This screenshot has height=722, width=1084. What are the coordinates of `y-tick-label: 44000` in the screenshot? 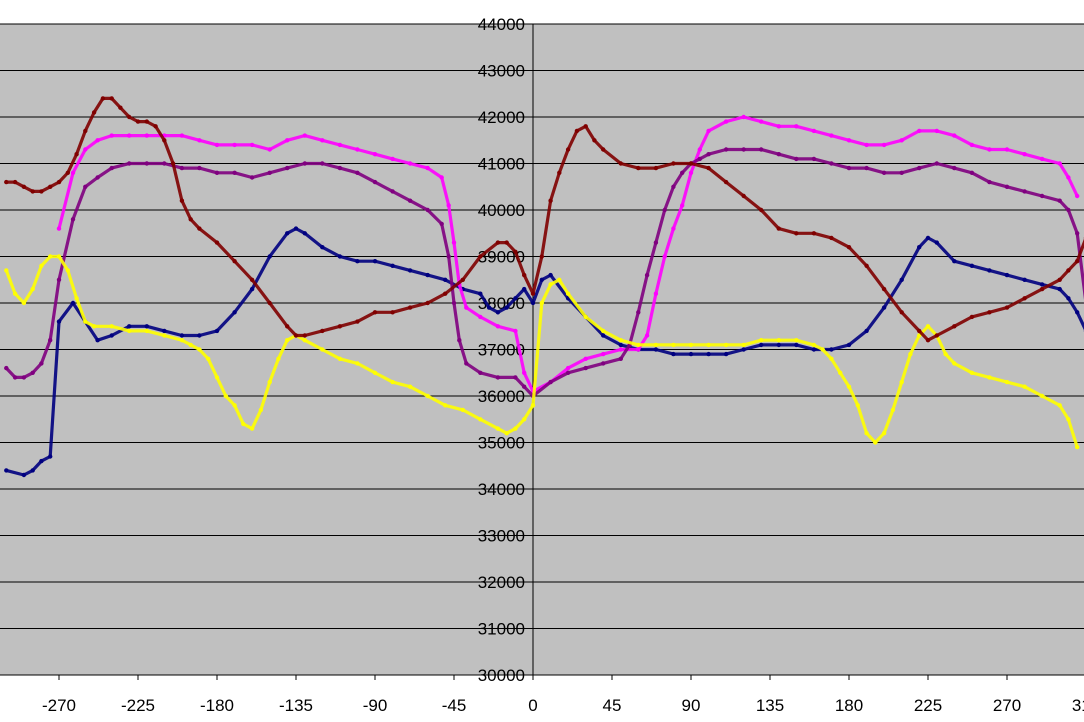 It's located at (501, 24).